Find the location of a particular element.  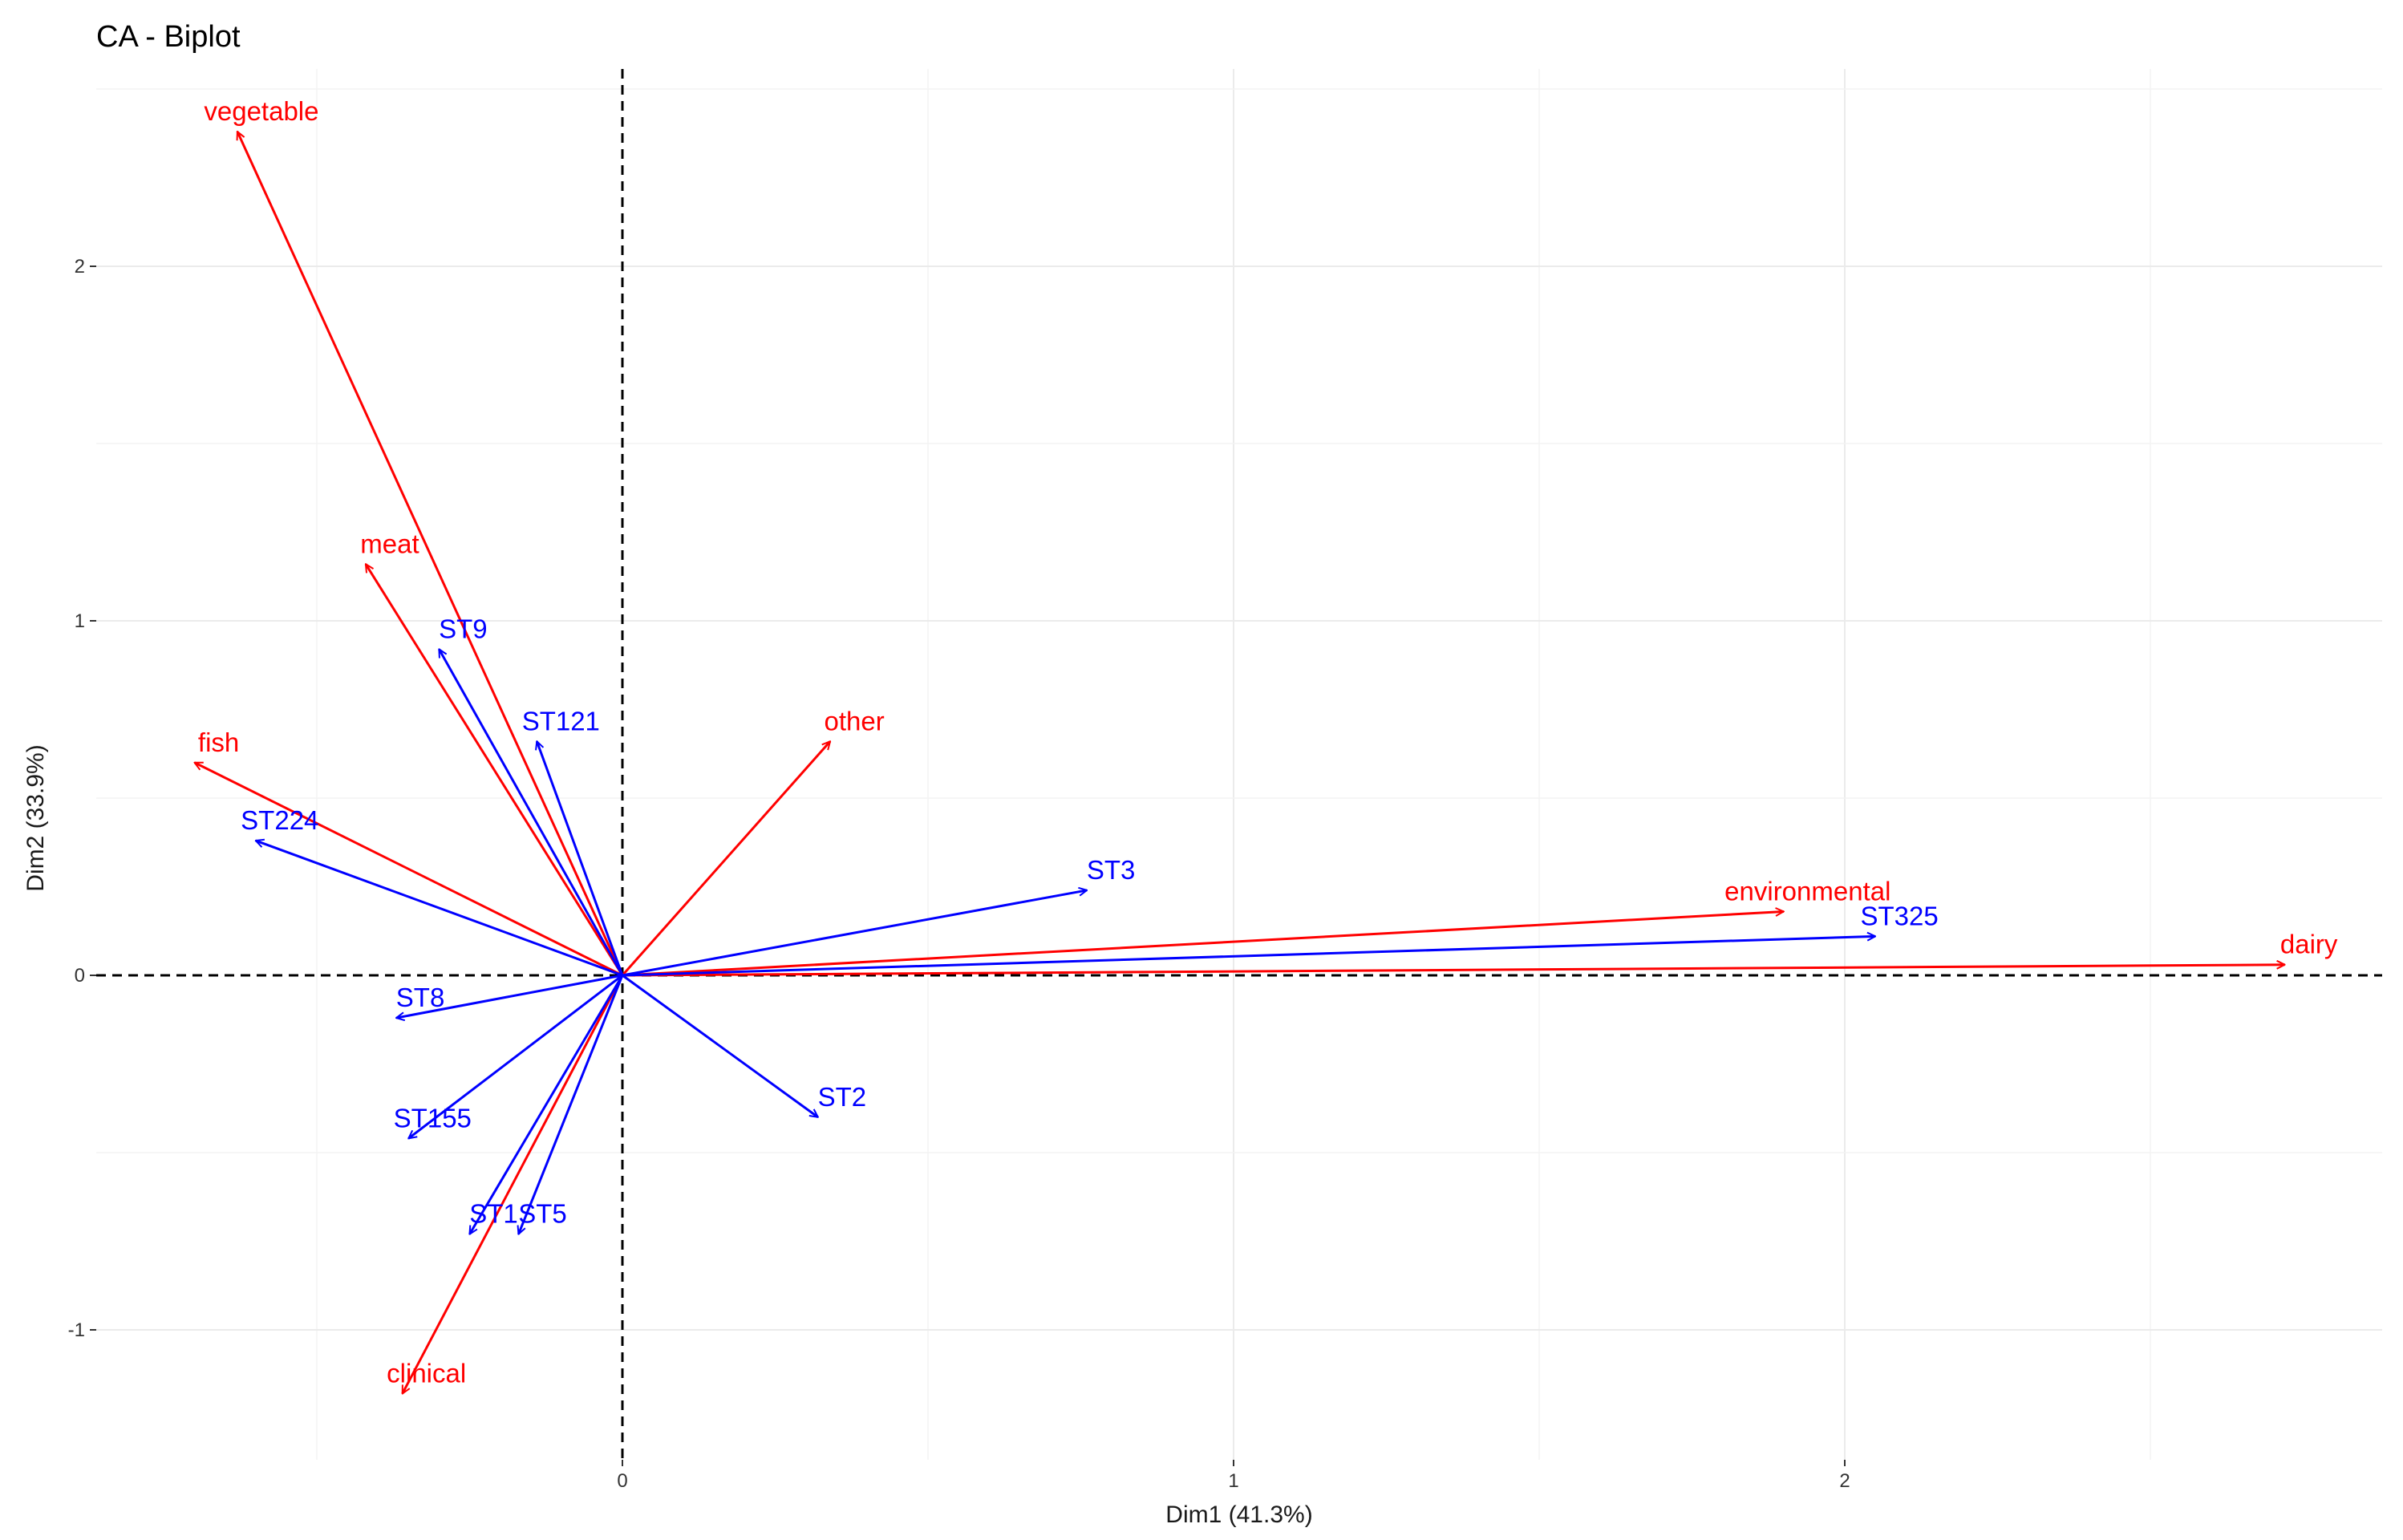

vector-label-st121: ST121 is located at coordinates (561, 721).